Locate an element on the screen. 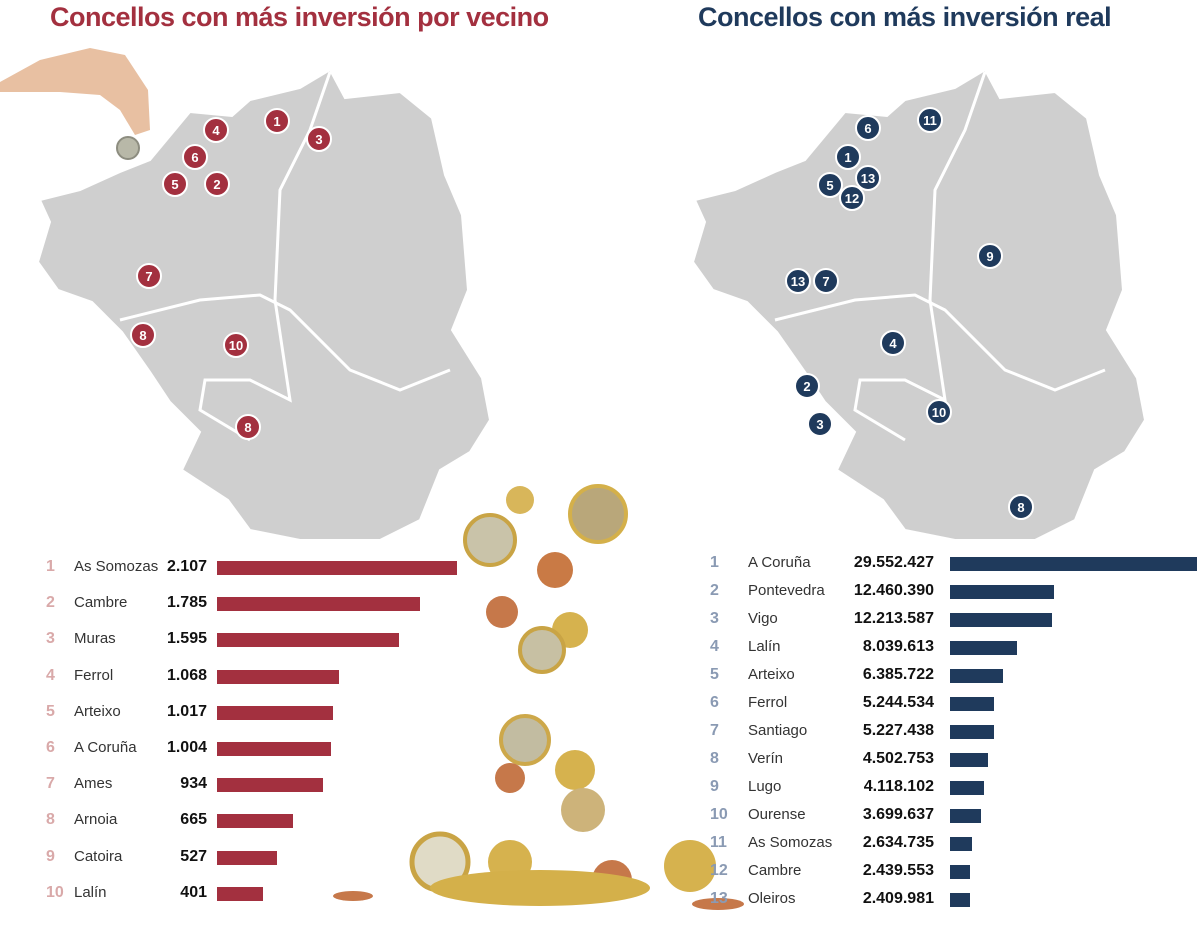  value-label: 5.244.534 is located at coordinates (898, 702).